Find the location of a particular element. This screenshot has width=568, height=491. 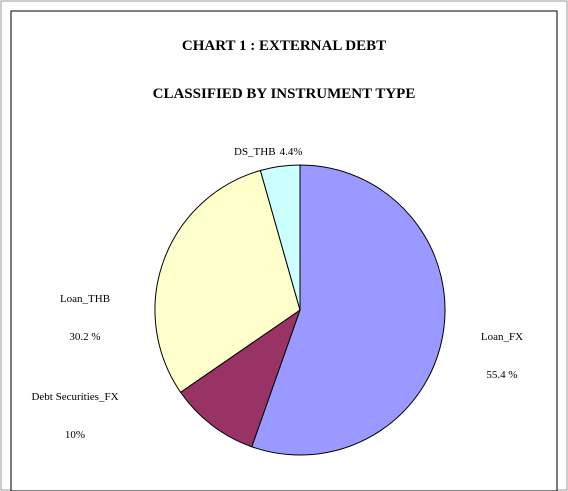

chart-title: CHART 1 : EXTERNAL DEBT is located at coordinates (284, 46).